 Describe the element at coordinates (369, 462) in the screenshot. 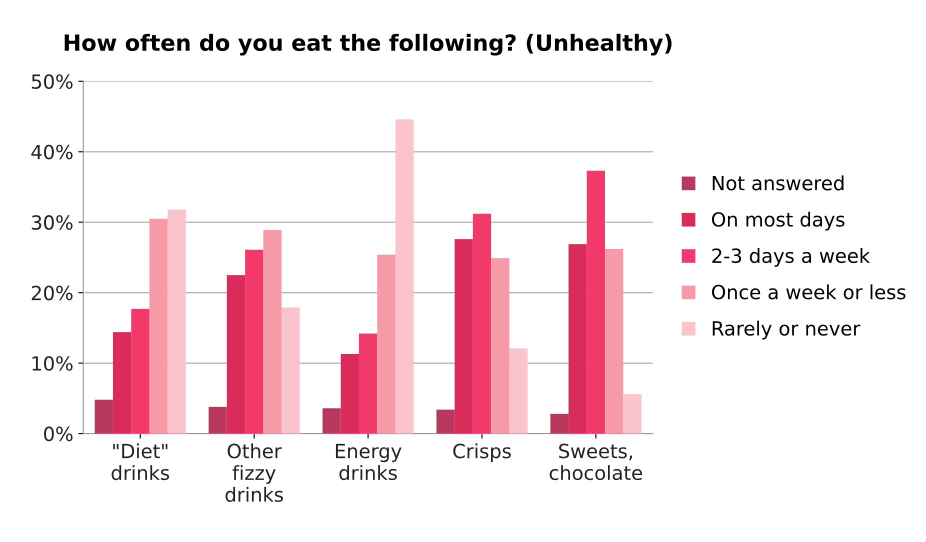

I see `x-tick-label: Energy drinks` at that location.